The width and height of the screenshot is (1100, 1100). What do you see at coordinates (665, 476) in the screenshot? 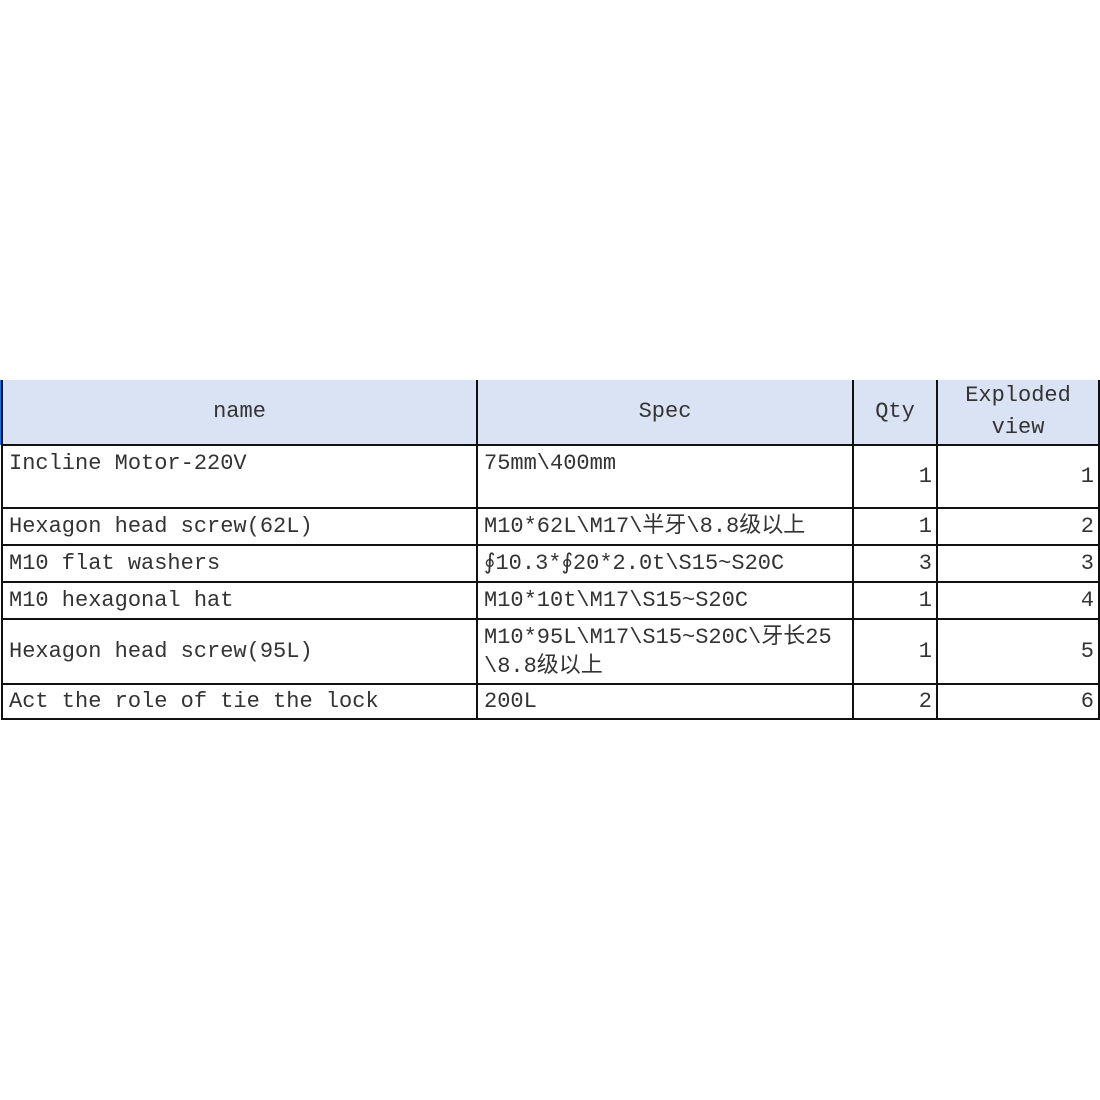
I see `cell-spec: 75mm\400mm` at bounding box center [665, 476].